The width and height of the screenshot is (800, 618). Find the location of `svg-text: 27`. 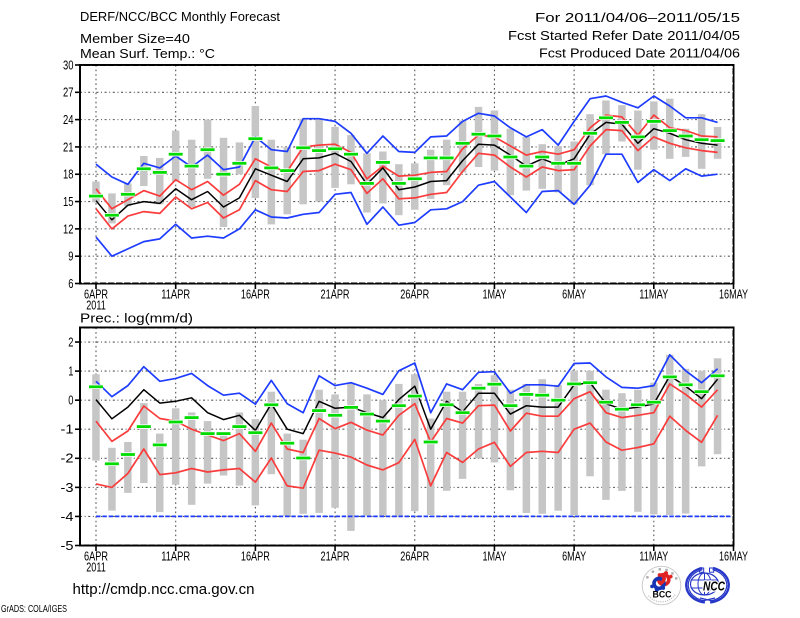

svg-text: 27 is located at coordinates (68, 92).